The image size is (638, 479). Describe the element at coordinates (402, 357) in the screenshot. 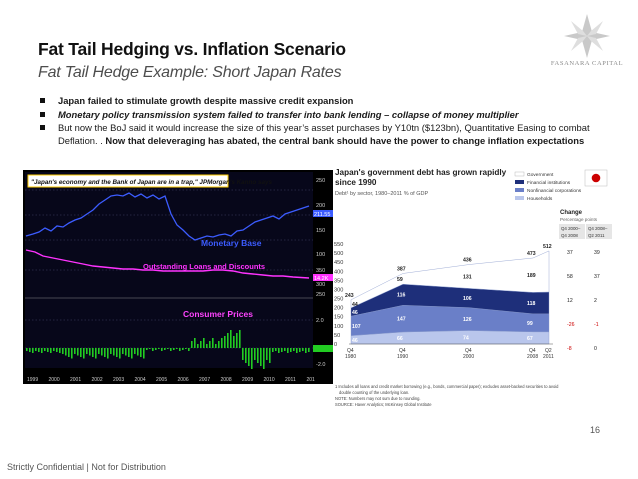

I see `x-tick-label: 1990` at that location.